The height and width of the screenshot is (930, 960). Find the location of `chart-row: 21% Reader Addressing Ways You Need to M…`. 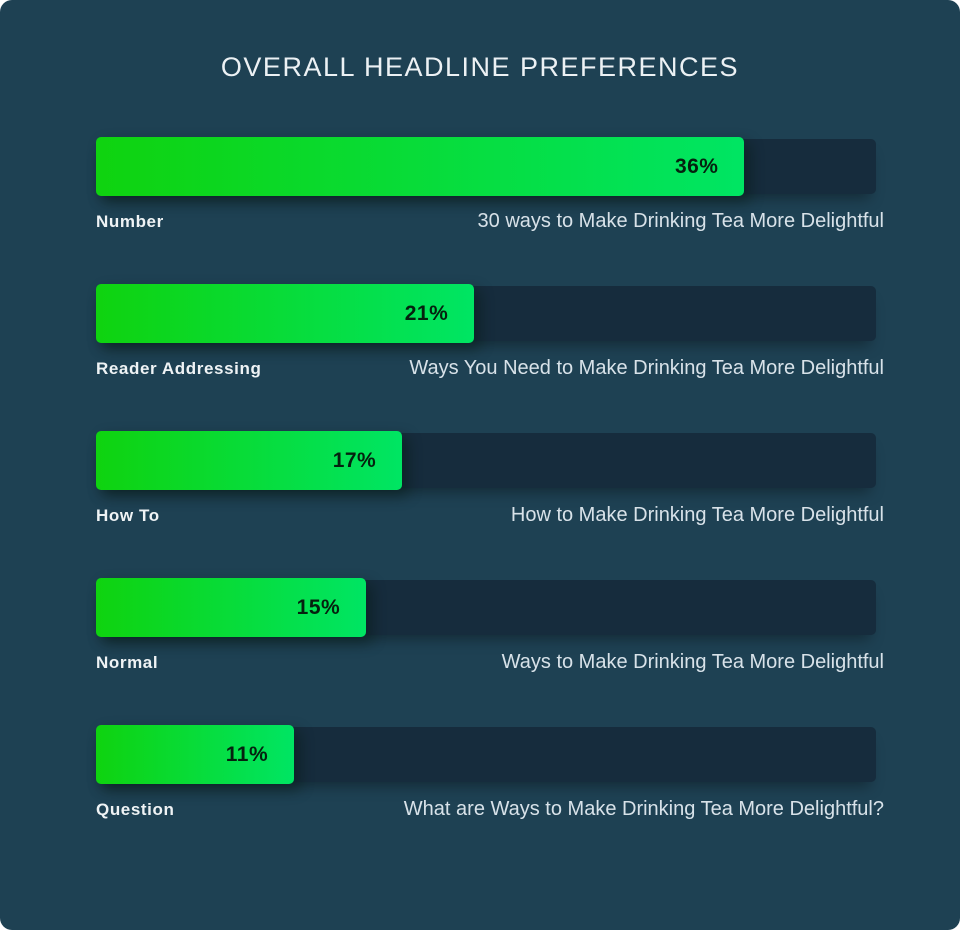

chart-row: 21% Reader Addressing Ways You Need to M… is located at coordinates (490, 332).